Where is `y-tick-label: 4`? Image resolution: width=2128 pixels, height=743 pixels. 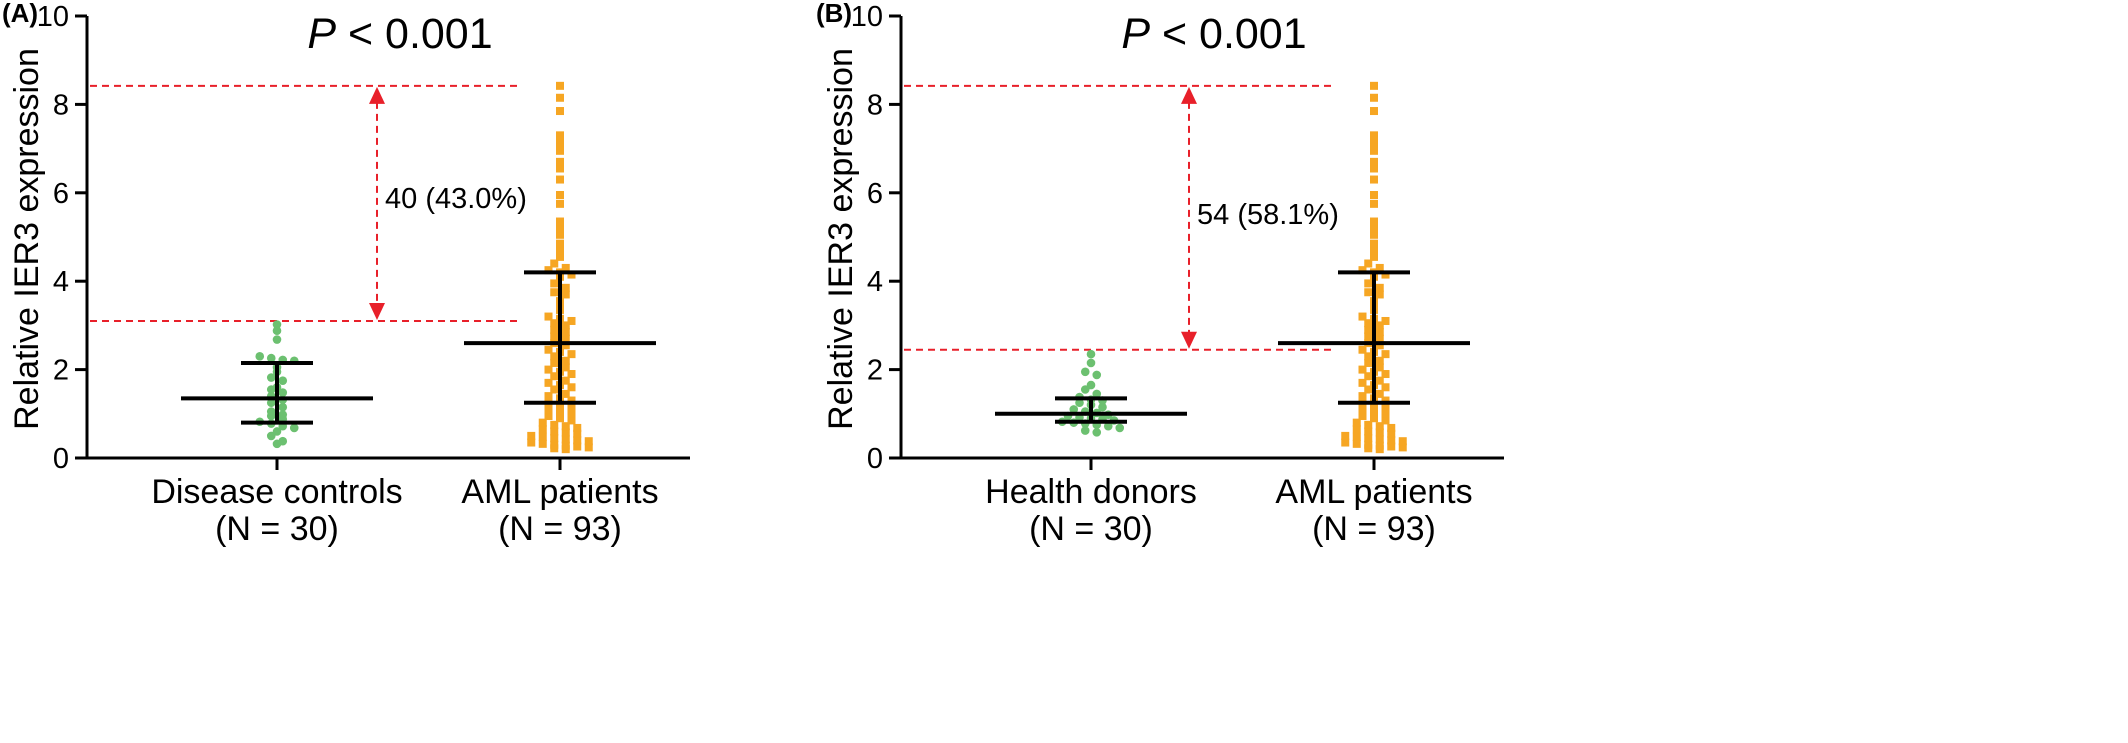
y-tick-label: 4 is located at coordinates (61, 282).